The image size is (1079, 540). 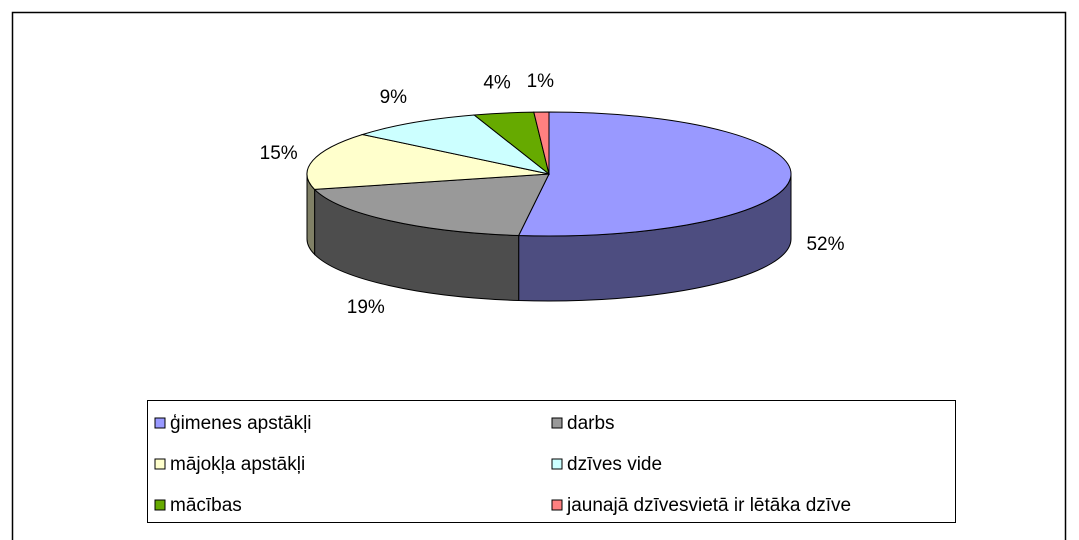 What do you see at coordinates (541, 81) in the screenshot?
I see `data-label: 1%` at bounding box center [541, 81].